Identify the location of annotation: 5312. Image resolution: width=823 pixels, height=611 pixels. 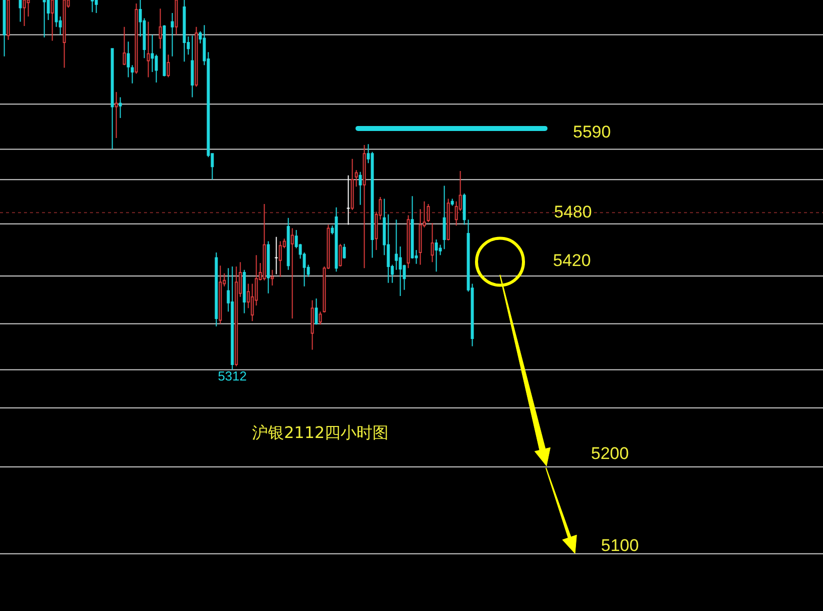
(232, 376).